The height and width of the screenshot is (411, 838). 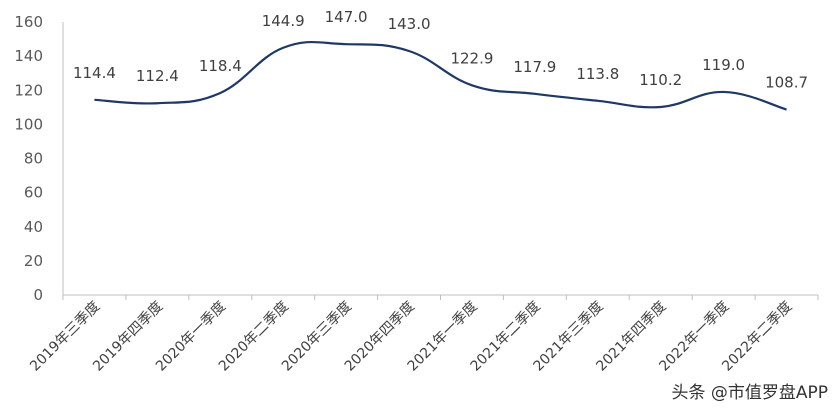 What do you see at coordinates (660, 80) in the screenshot?
I see `data-label: 110.2` at bounding box center [660, 80].